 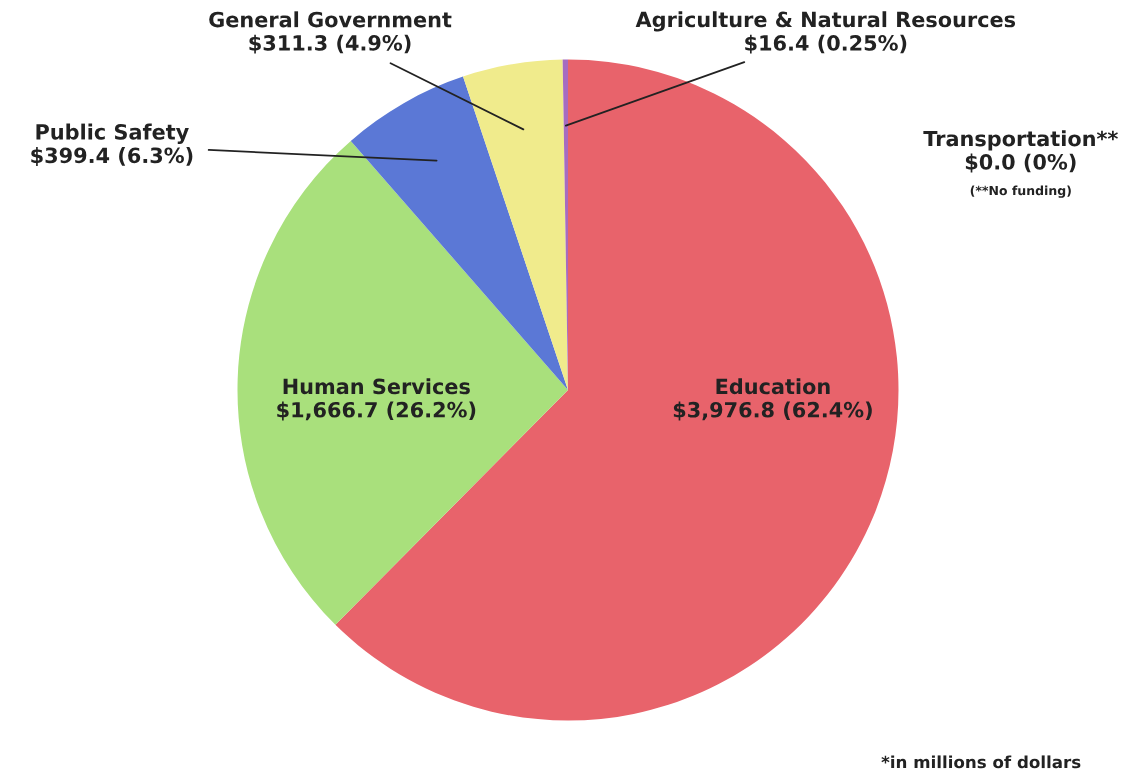 What do you see at coordinates (1020, 163) in the screenshot?
I see `text: $0.0 (0%)` at bounding box center [1020, 163].